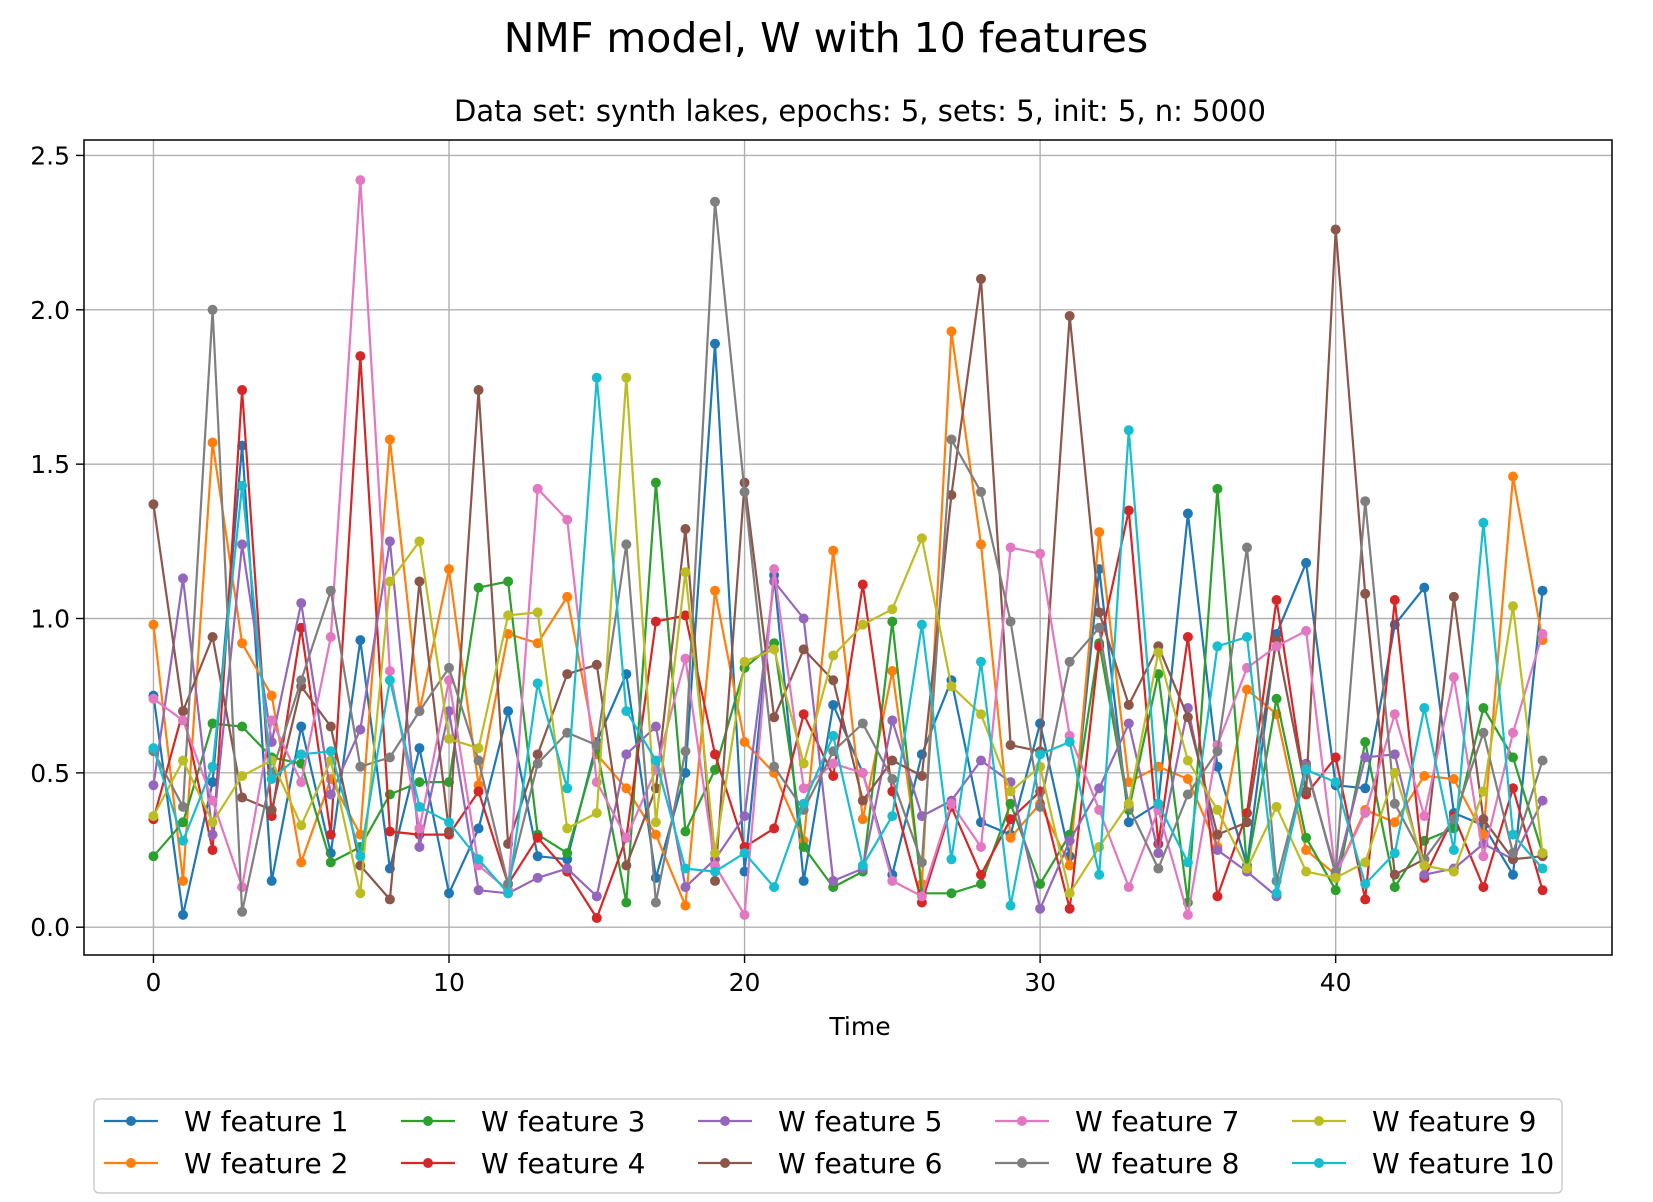  Describe the element at coordinates (745, 982) in the screenshot. I see `x-tick-label: 20` at that location.